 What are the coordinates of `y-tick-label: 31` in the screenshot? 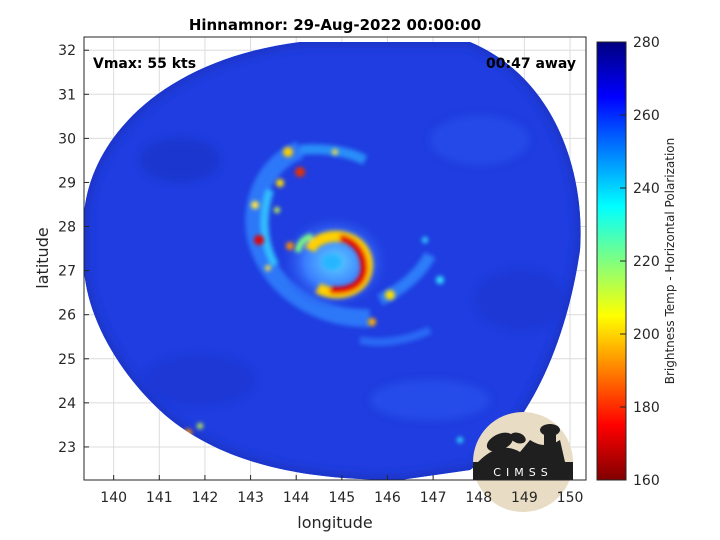 It's located at (67, 95).